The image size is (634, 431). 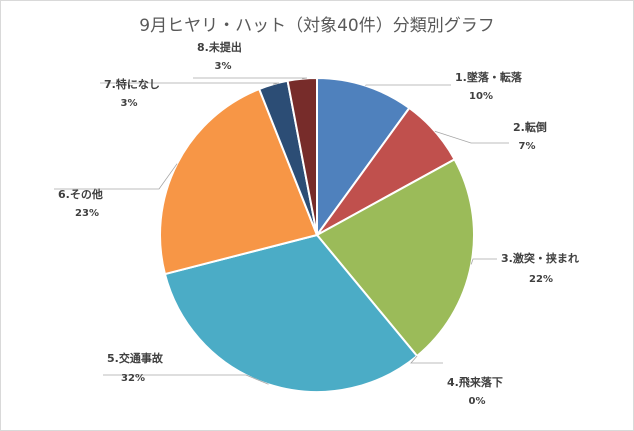 I want to click on chart-title: 9月ヒヤリ・ハット（対象40件）分類別グラフ, so click(x=316, y=26).